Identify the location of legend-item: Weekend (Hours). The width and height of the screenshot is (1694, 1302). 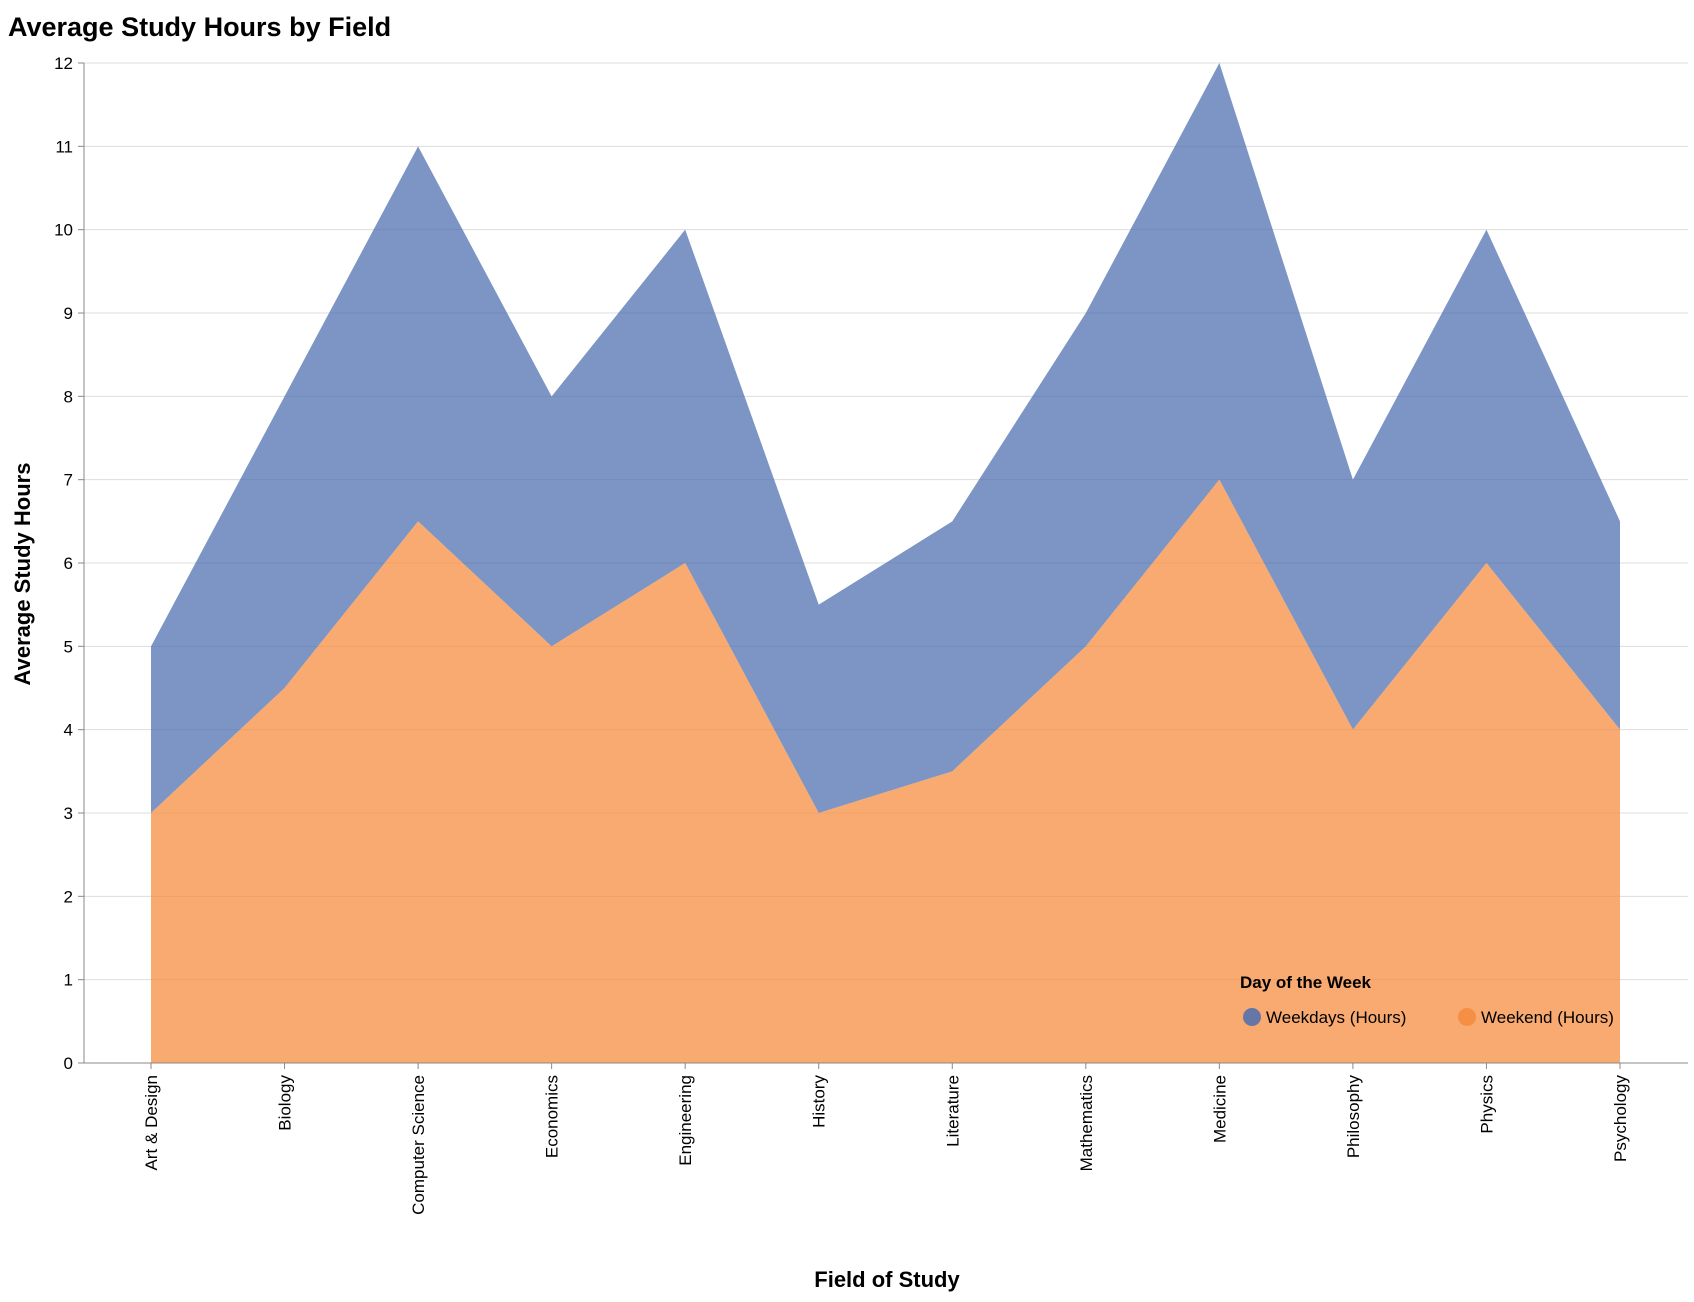
(1536, 1017).